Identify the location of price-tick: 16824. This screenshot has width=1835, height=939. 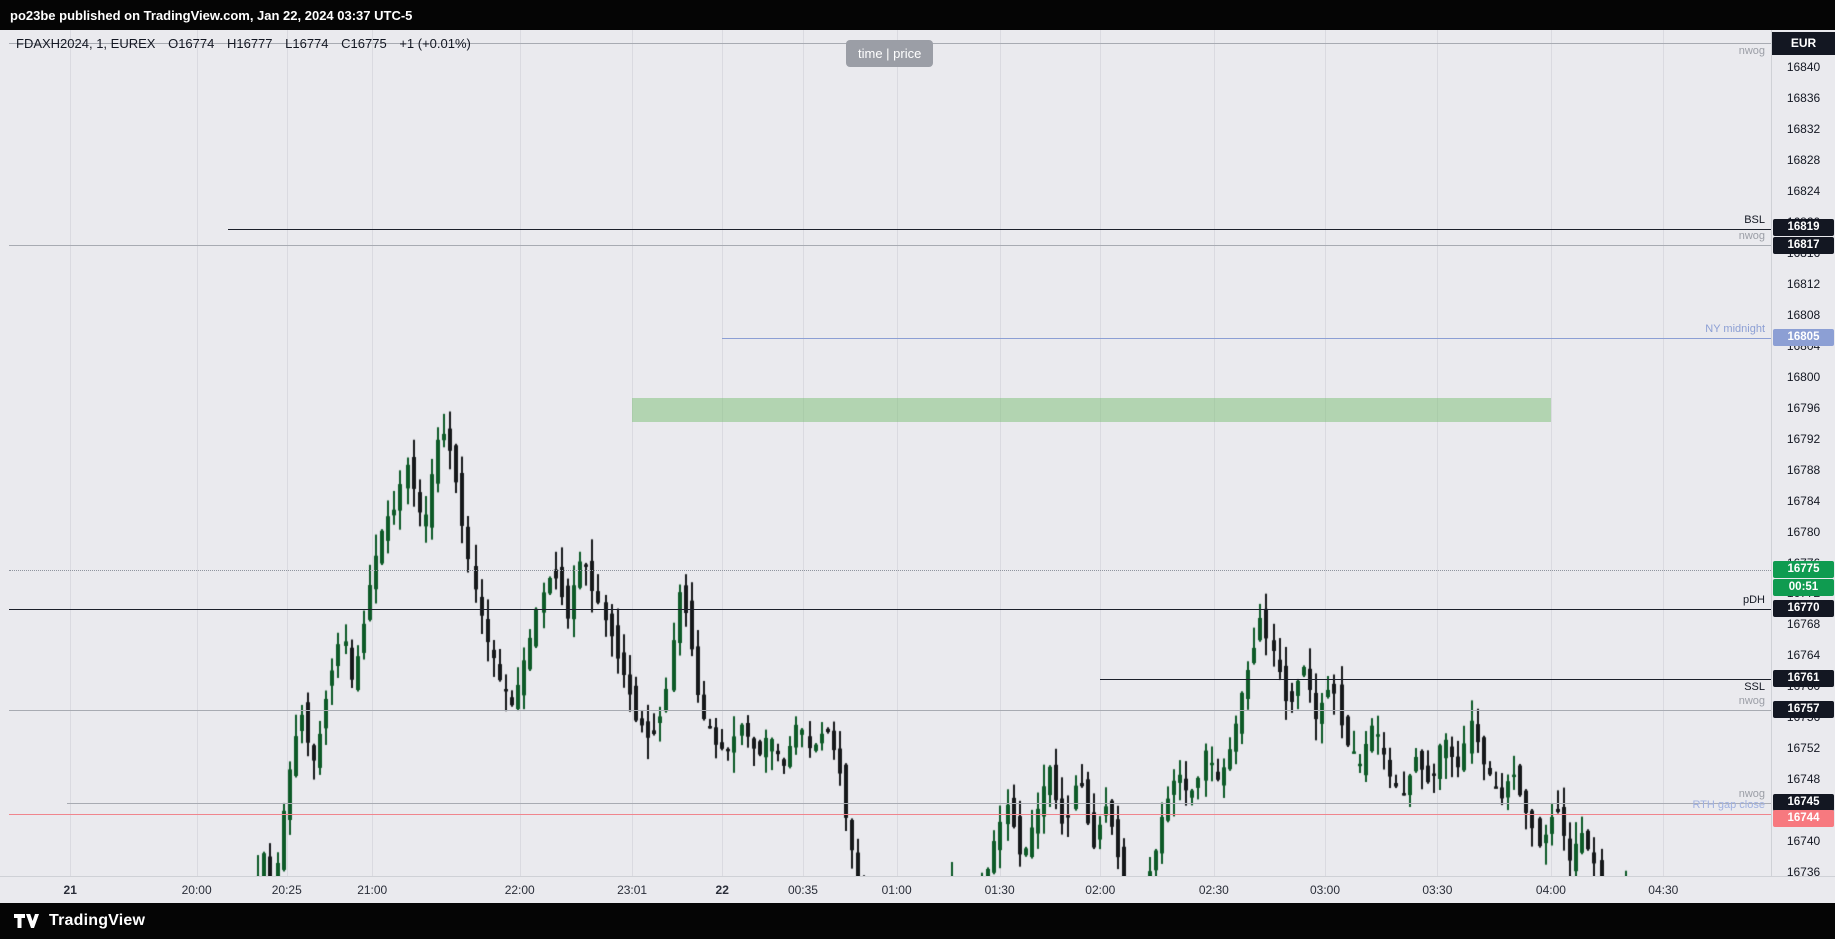
(1803, 190).